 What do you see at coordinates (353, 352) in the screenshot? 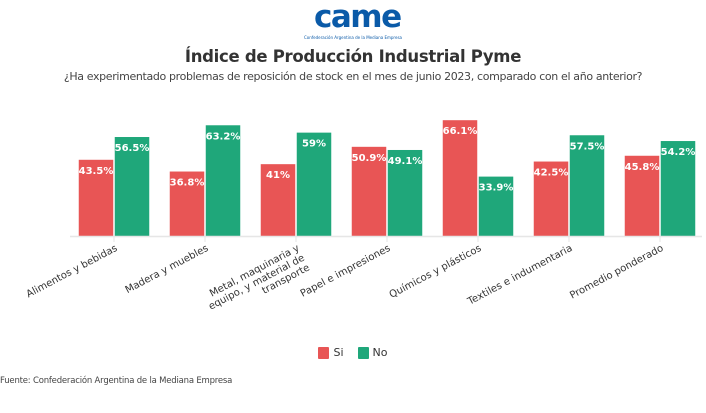
I see `legend: Si No` at bounding box center [353, 352].